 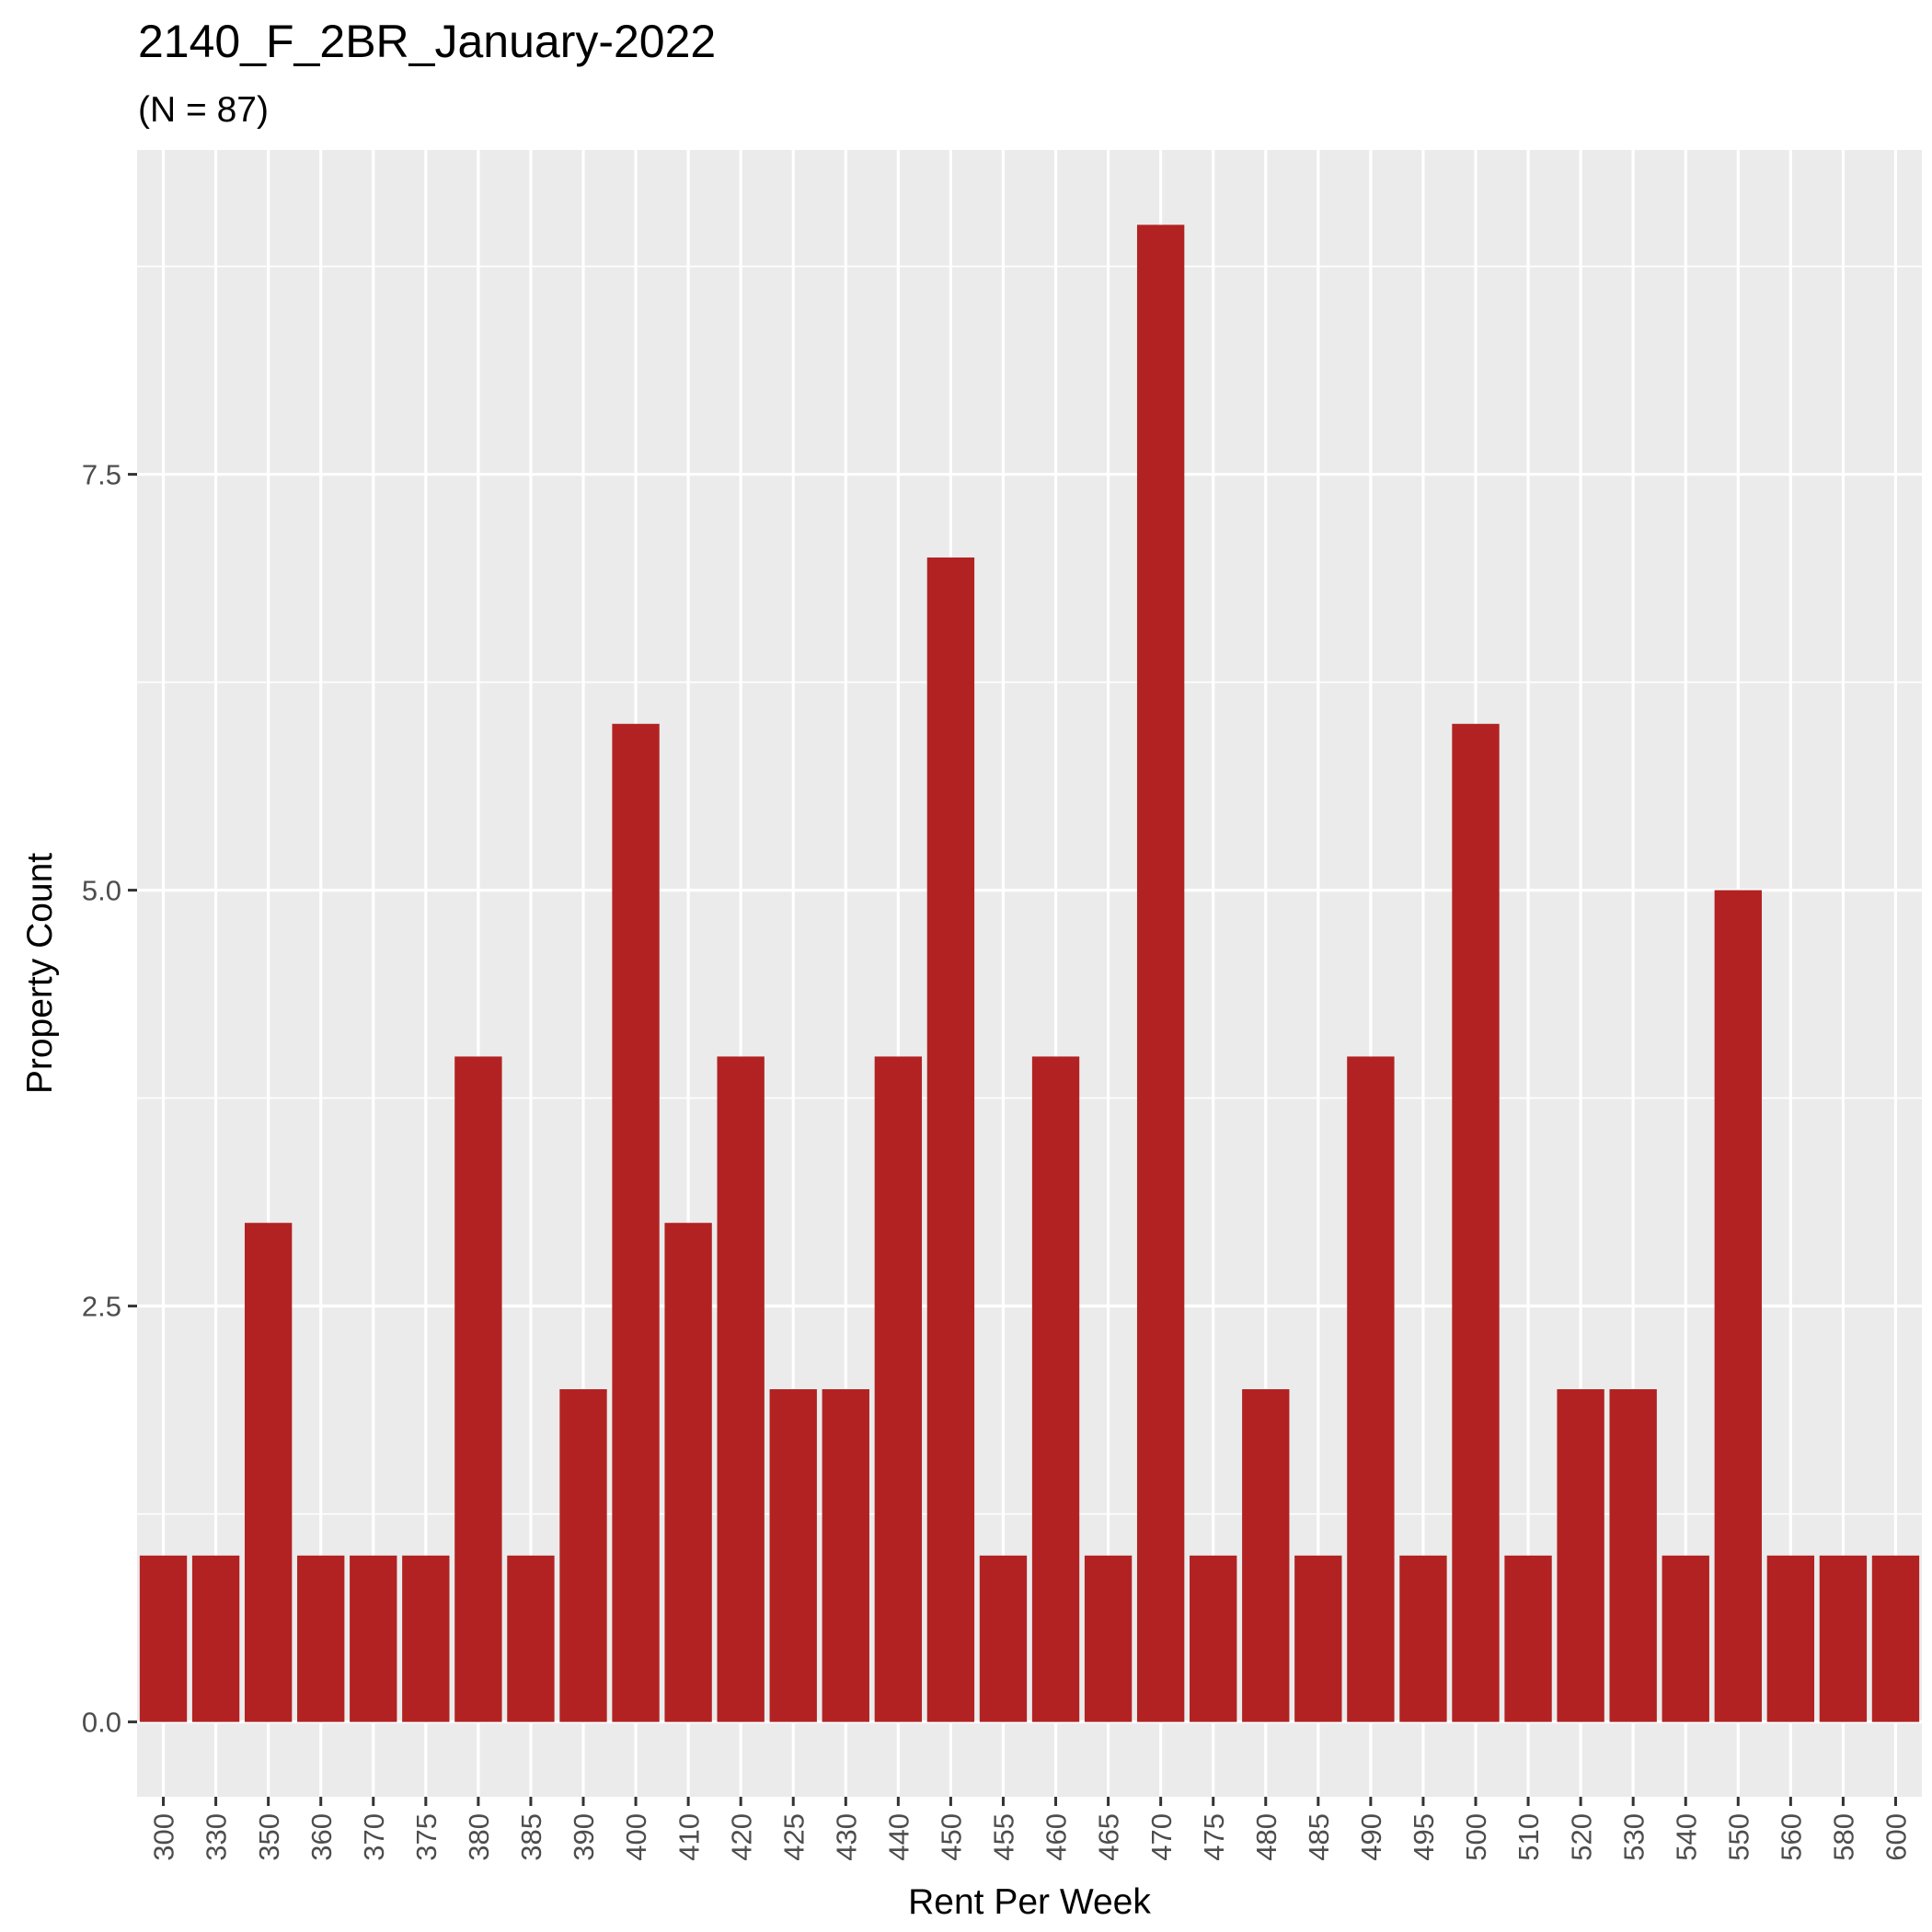 What do you see at coordinates (109, 1099) in the screenshot?
I see `y-axis: 0.0 2.5 5.0 7.5` at bounding box center [109, 1099].